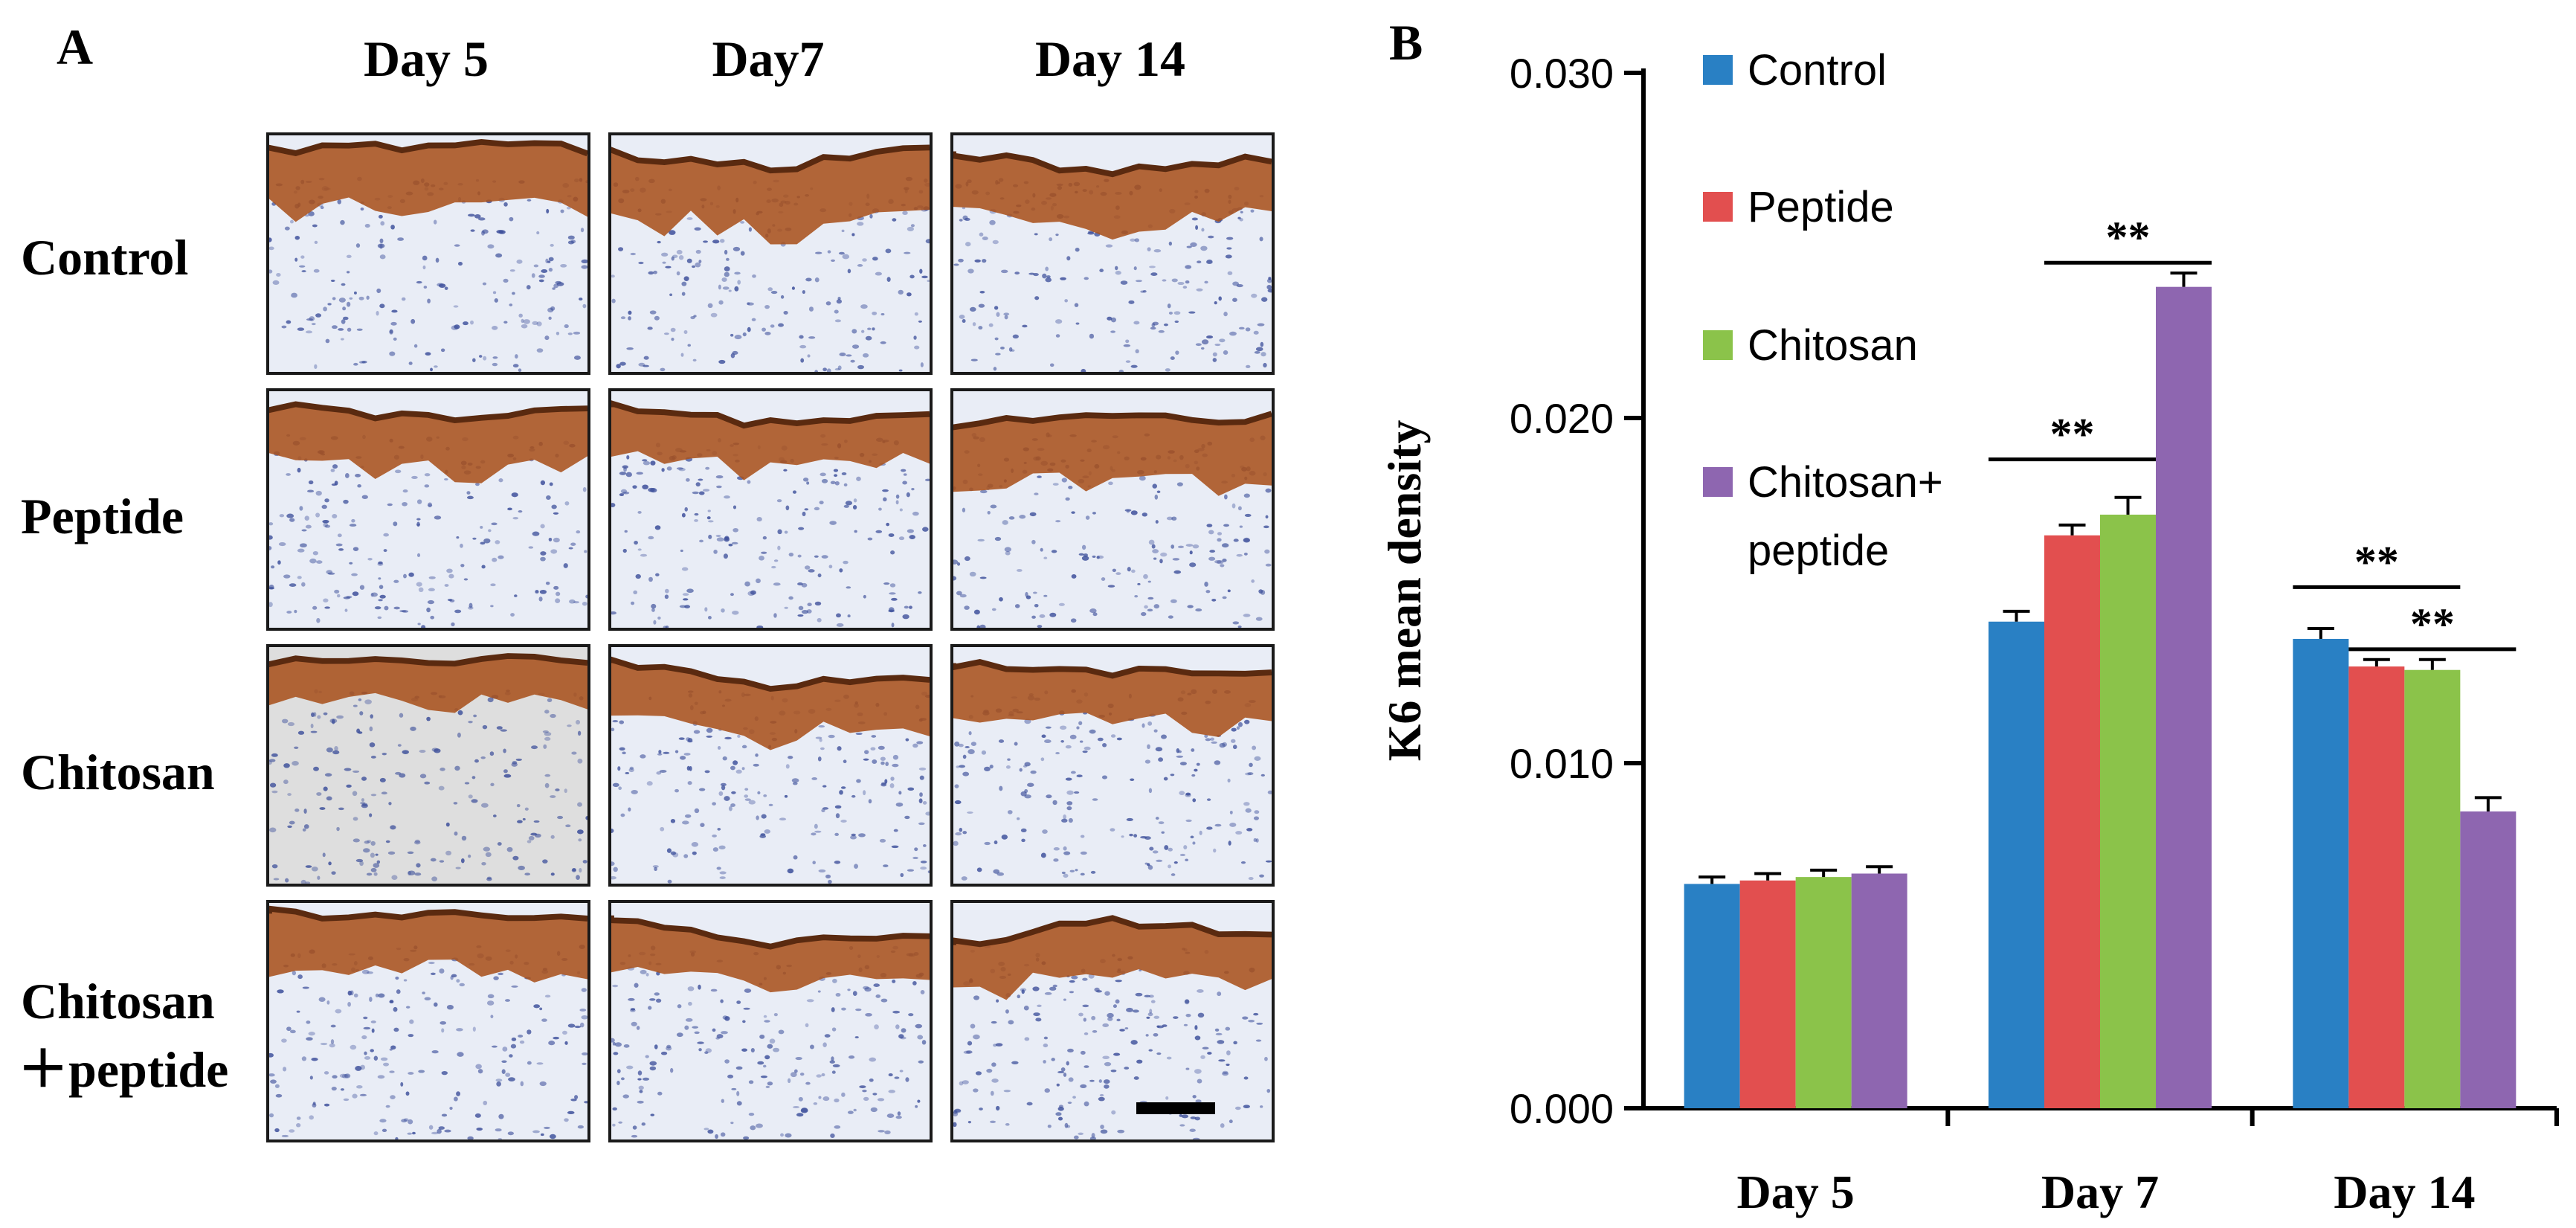 This screenshot has width=2576, height=1228. Describe the element at coordinates (1821, 207) in the screenshot. I see `legend-label: Peptide` at that location.